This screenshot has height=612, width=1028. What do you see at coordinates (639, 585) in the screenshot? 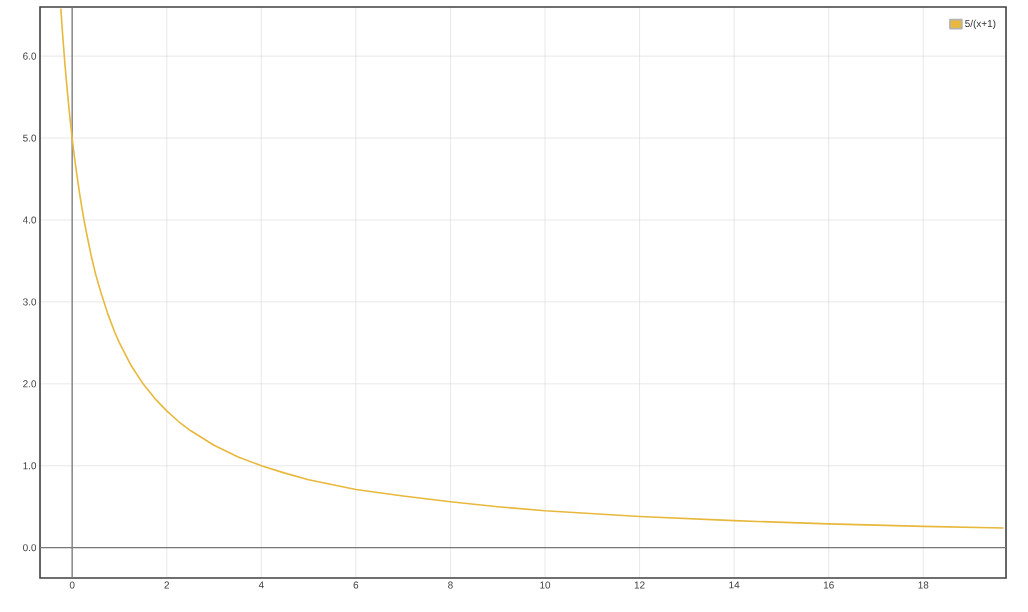
I see `x-tick-label: 12` at bounding box center [639, 585].